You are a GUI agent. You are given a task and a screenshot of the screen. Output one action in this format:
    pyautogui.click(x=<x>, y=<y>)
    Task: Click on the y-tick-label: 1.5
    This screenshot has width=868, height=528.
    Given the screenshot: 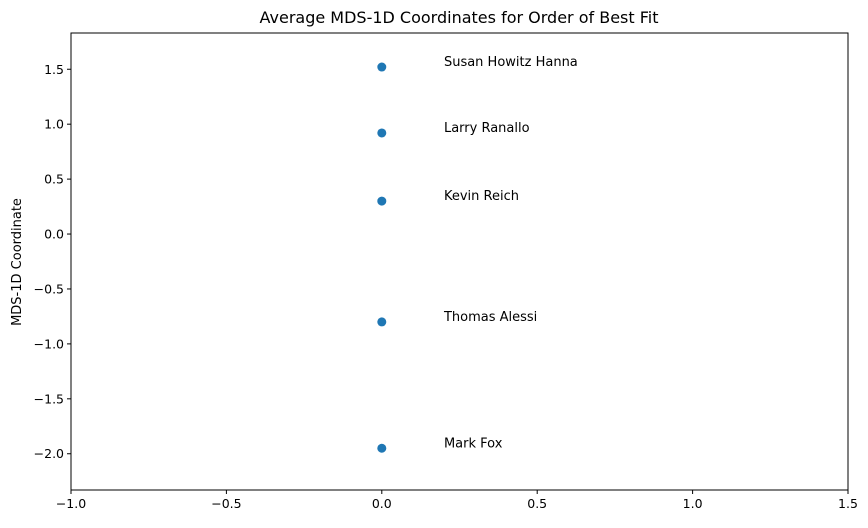 What is the action you would take?
    pyautogui.click(x=54, y=69)
    